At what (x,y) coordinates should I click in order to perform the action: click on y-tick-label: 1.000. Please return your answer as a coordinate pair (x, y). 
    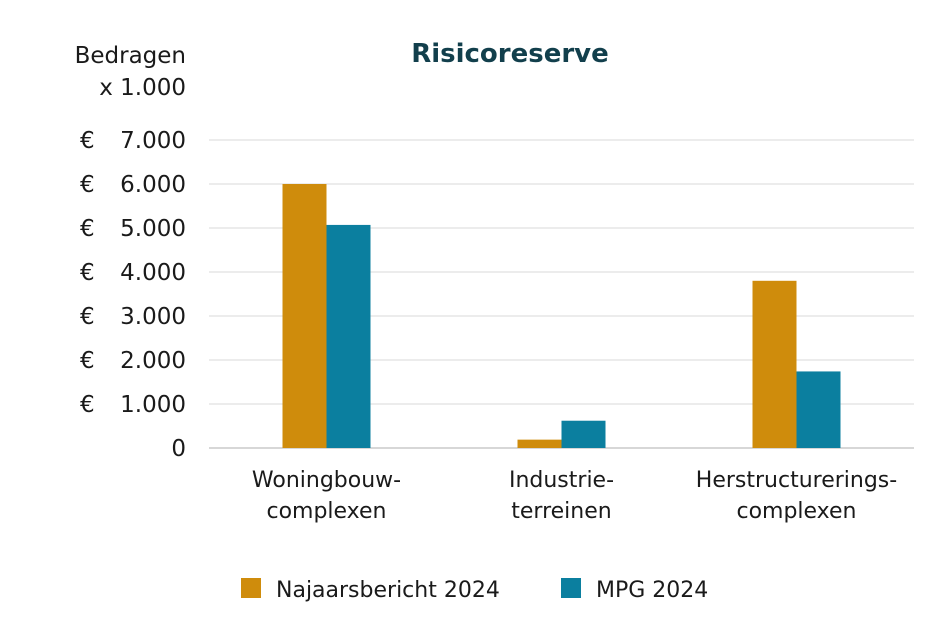
    Looking at the image, I should click on (153, 405).